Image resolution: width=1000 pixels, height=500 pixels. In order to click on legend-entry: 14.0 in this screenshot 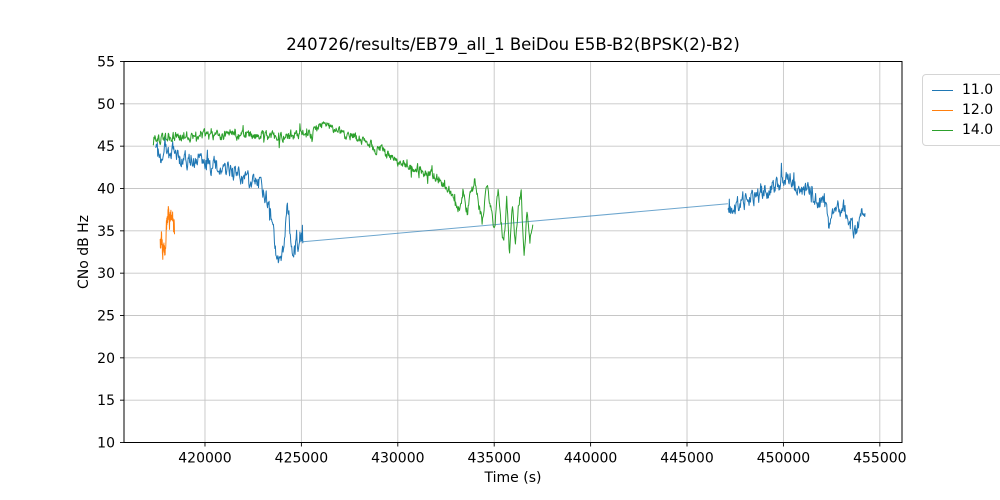, I will do `click(966, 130)`.